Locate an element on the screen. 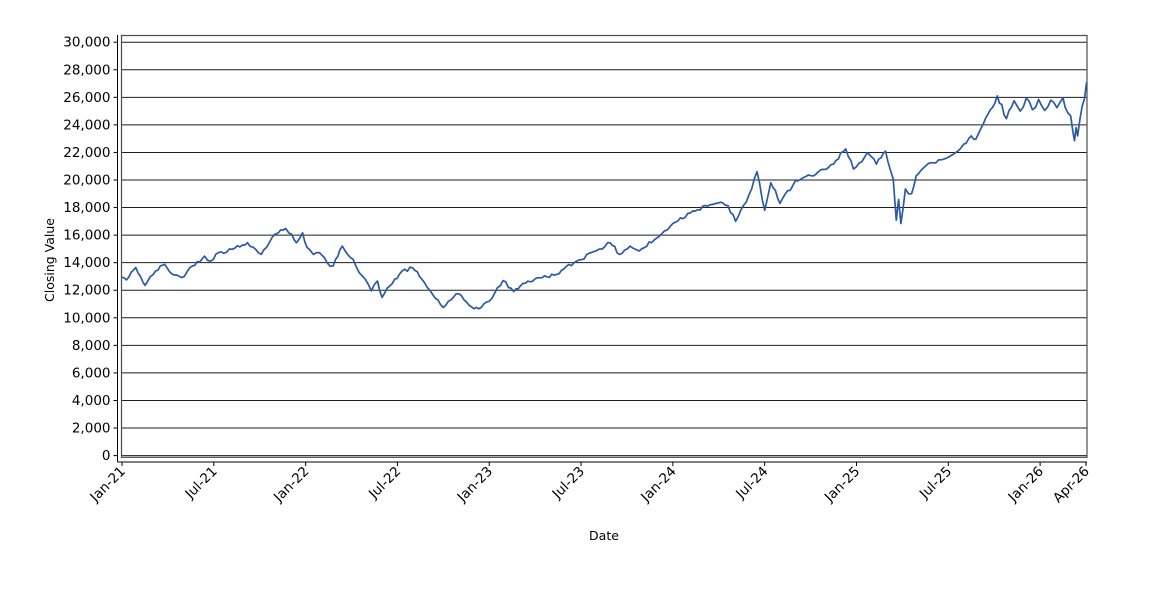 The image size is (1150, 600). y-tick-label: 16,000 is located at coordinates (86, 236).